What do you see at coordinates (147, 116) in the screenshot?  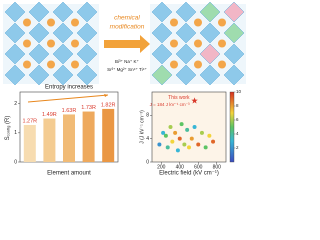 I see `y-tick-label: 8` at bounding box center [147, 116].